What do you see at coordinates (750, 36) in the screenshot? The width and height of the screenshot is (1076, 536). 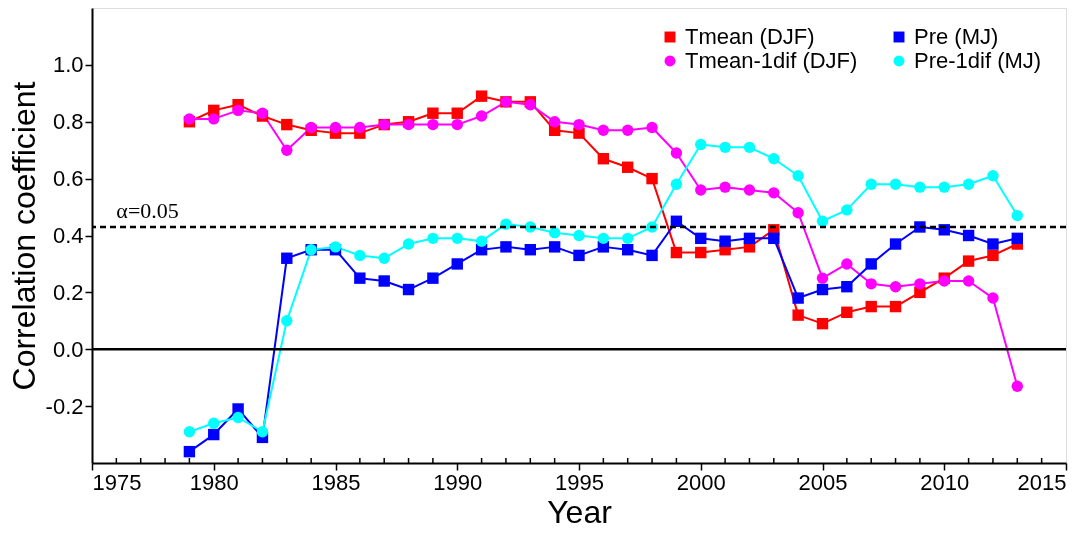 I see `legend-label: Tmean (DJF)` at bounding box center [750, 36].